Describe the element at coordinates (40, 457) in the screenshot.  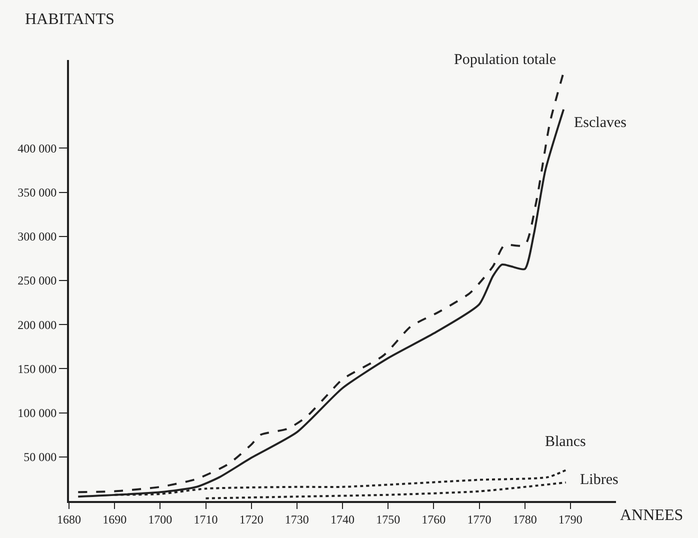
I see `y-tick-label: 50 000` at that location.